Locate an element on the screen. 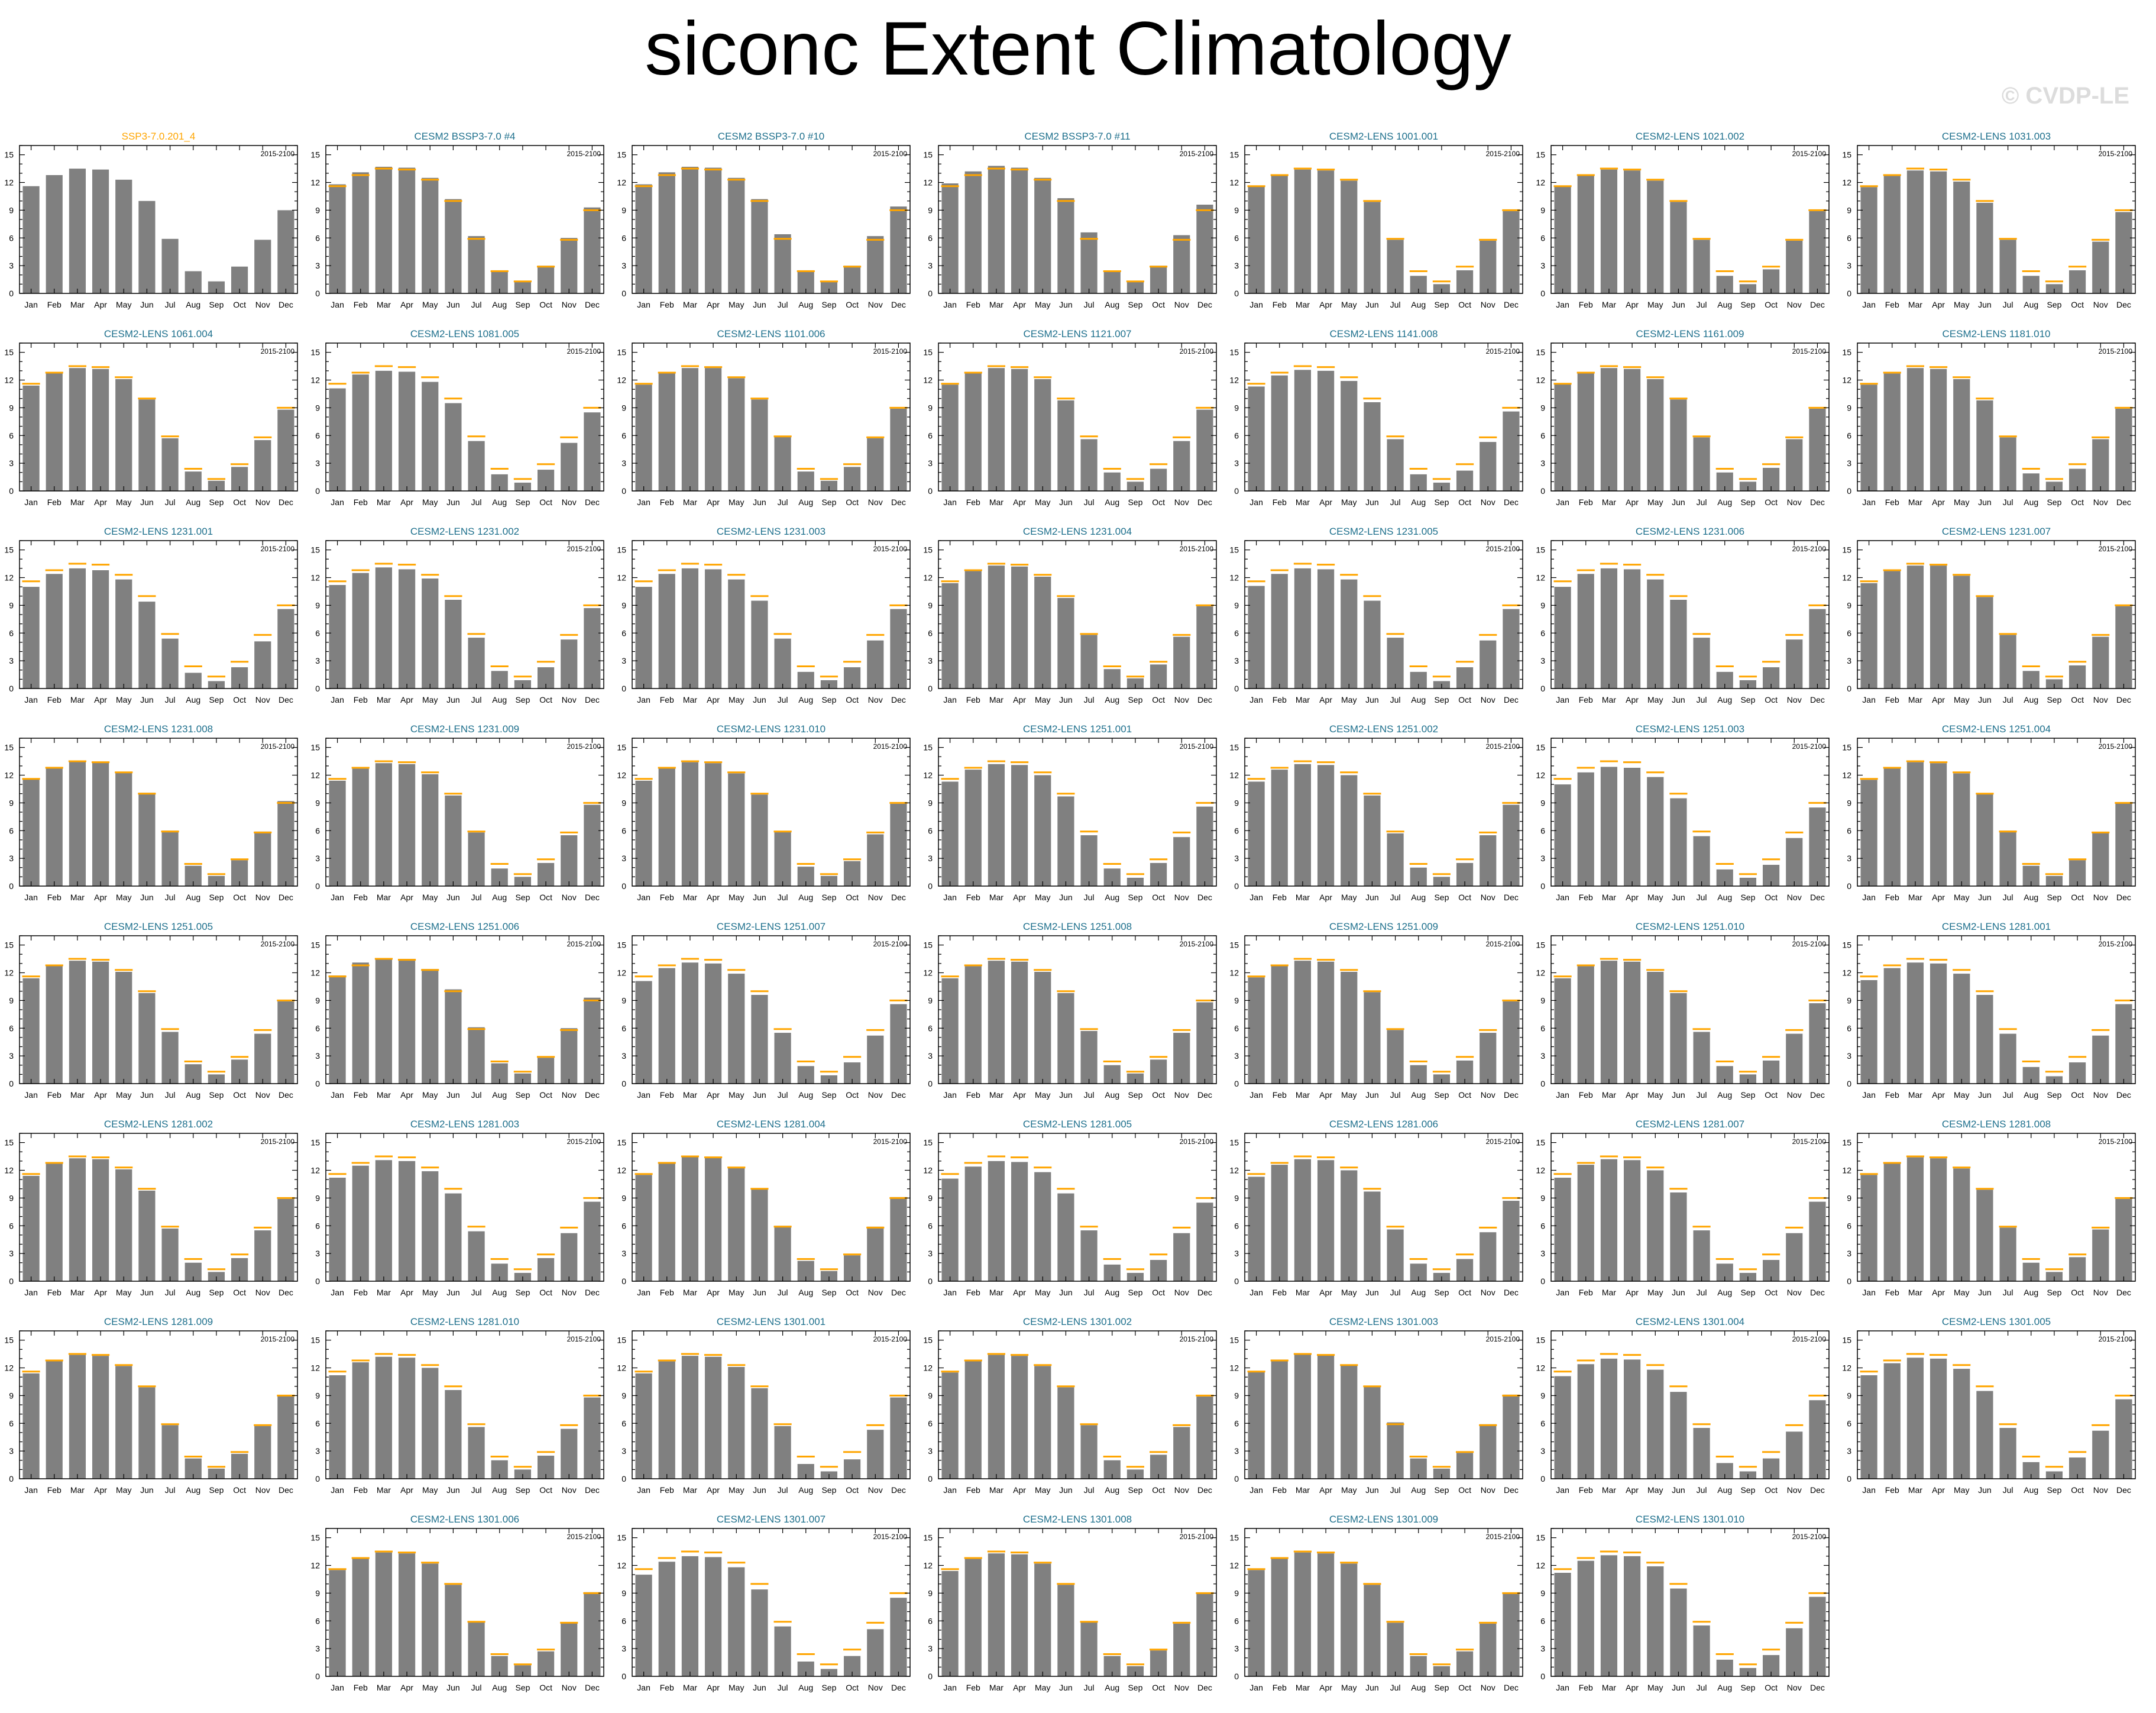 The width and height of the screenshot is (2156, 1713). y-tick-label: 0 is located at coordinates (623, 1478).